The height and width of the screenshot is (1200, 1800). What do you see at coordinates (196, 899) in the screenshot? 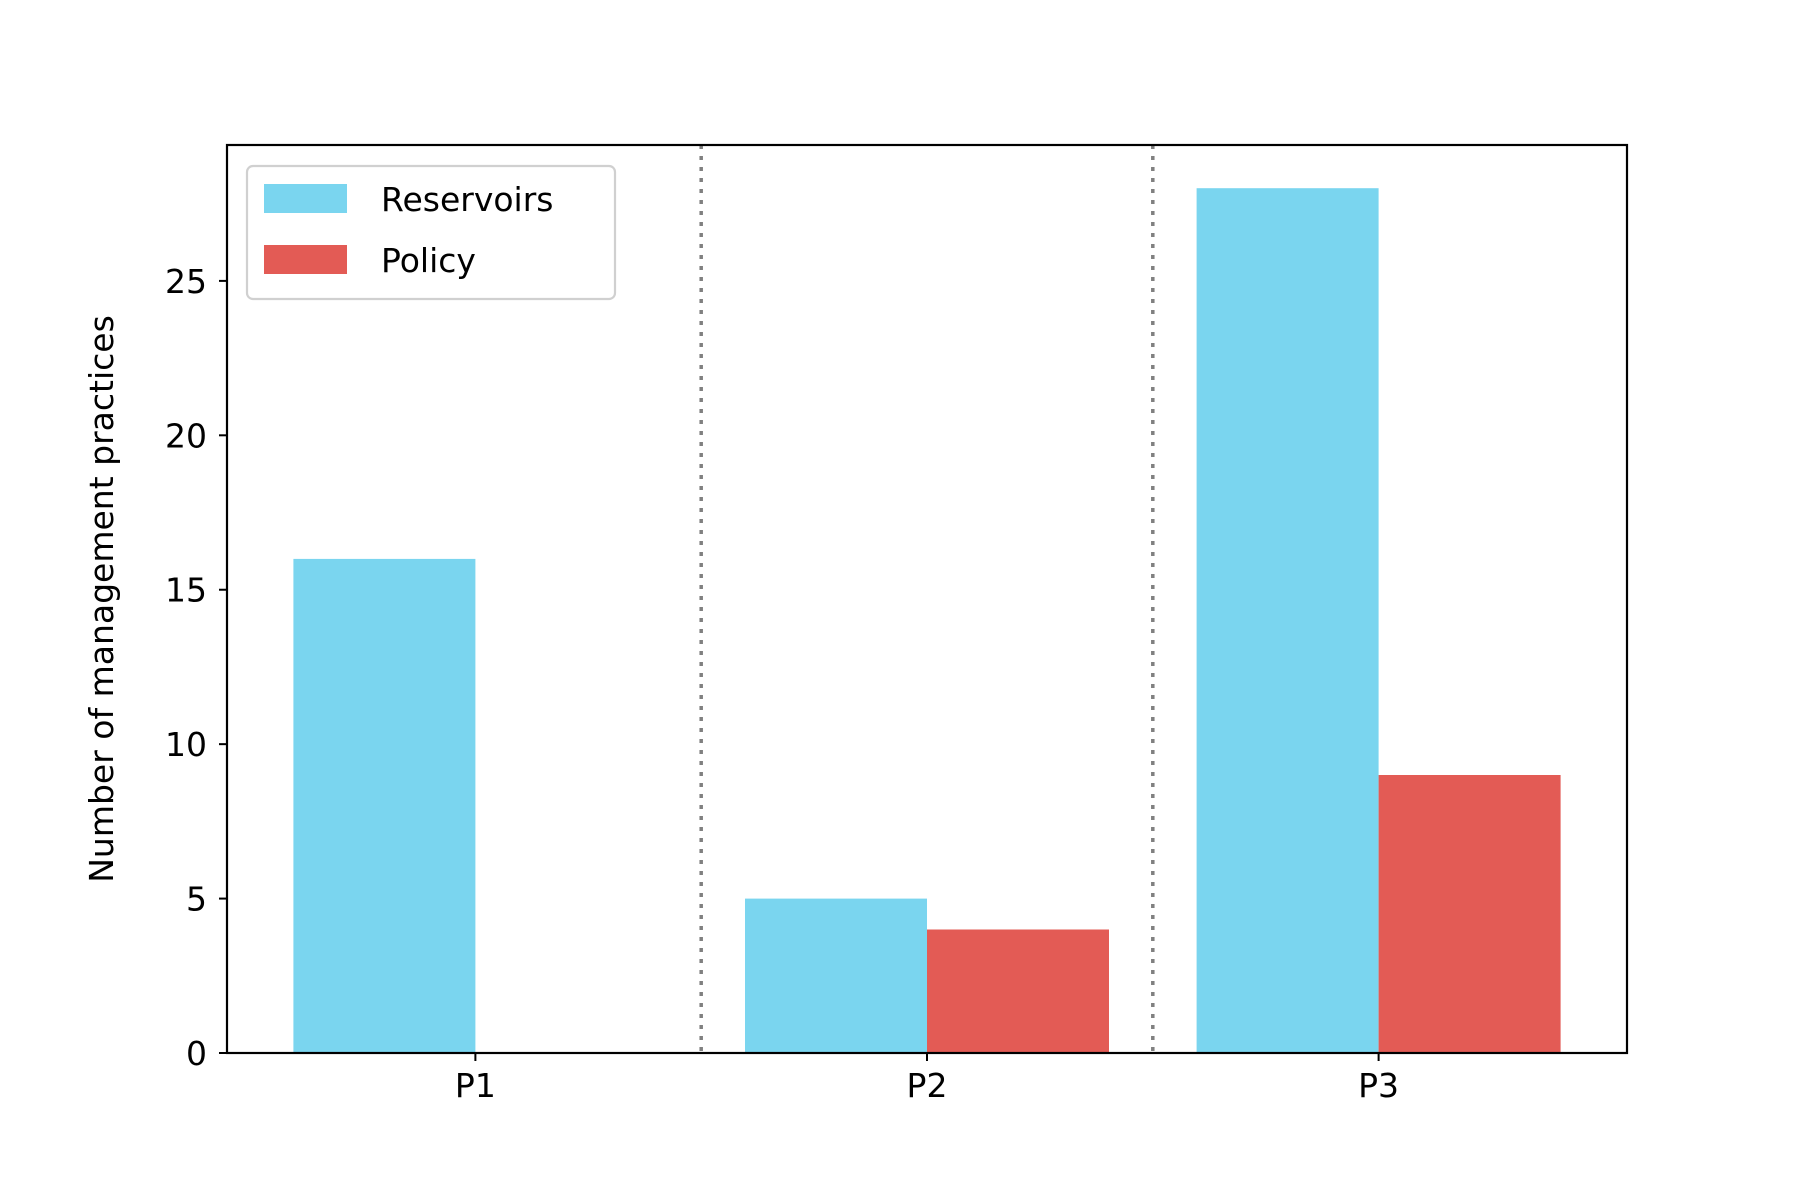
I see `y-tick-label-5: 5` at bounding box center [196, 899].